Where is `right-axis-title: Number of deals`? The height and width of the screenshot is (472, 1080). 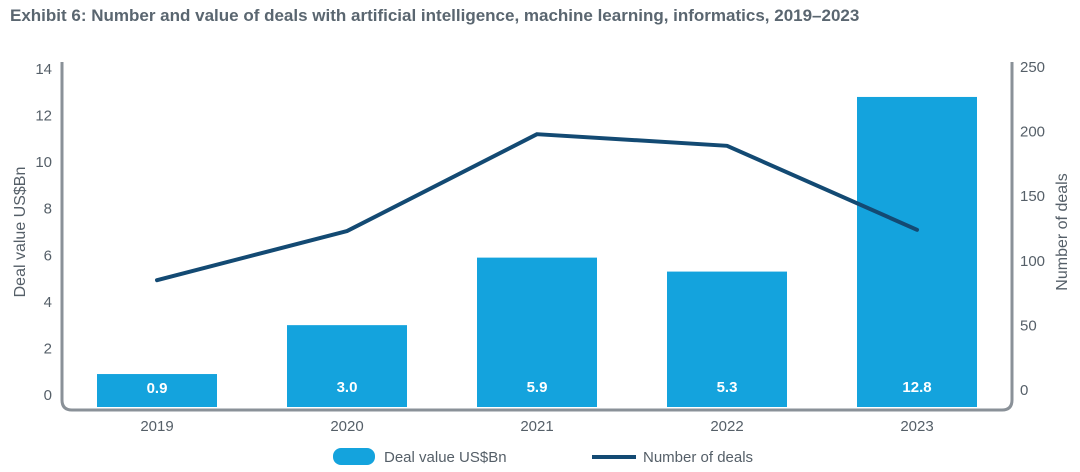
right-axis-title: Number of deals is located at coordinates (1062, 231).